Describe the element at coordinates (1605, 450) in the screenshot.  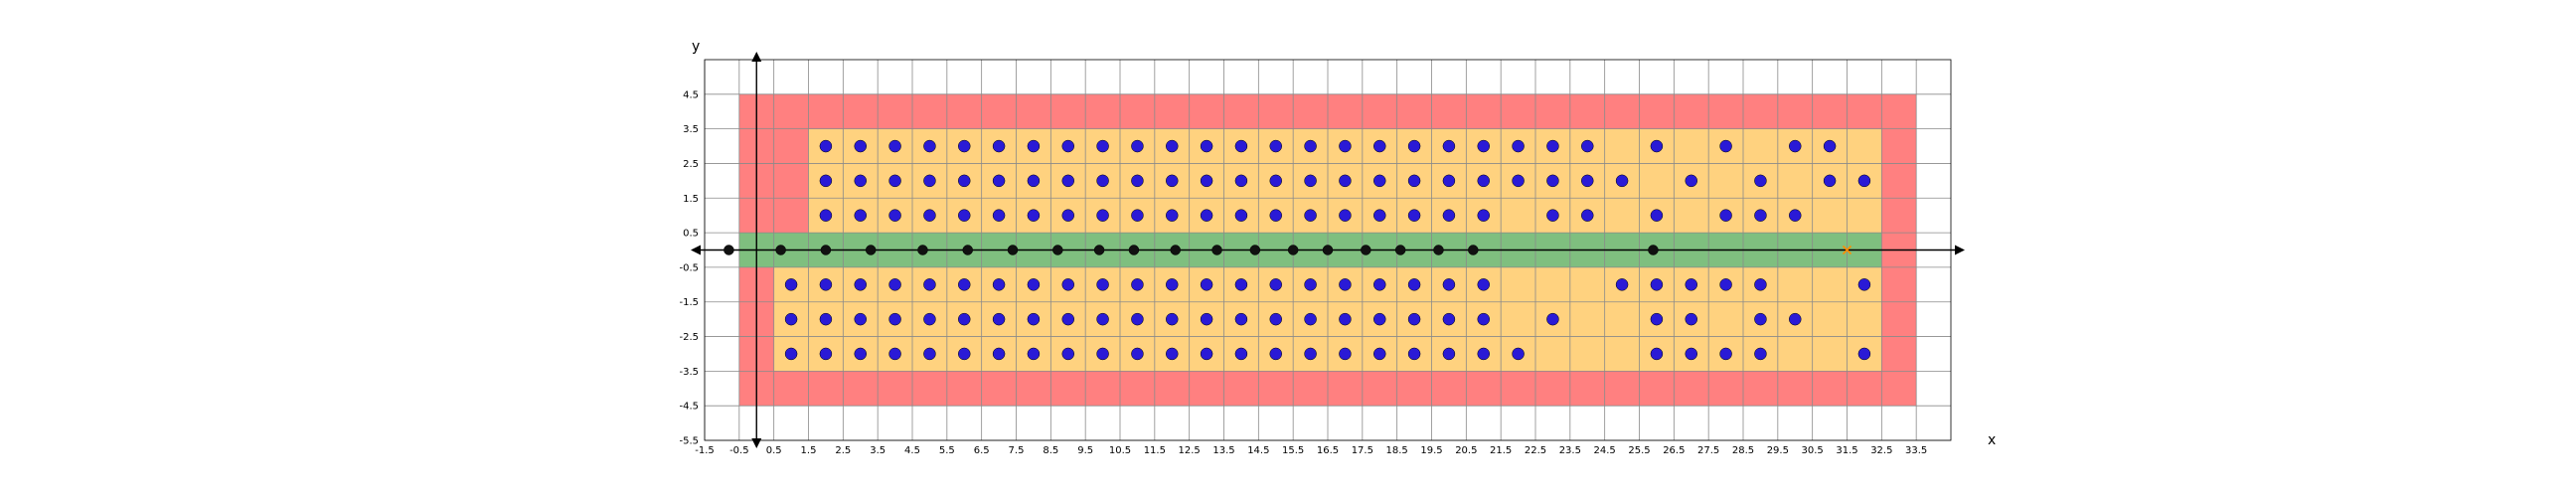
I see `x-tick-label: 24.5` at that location.